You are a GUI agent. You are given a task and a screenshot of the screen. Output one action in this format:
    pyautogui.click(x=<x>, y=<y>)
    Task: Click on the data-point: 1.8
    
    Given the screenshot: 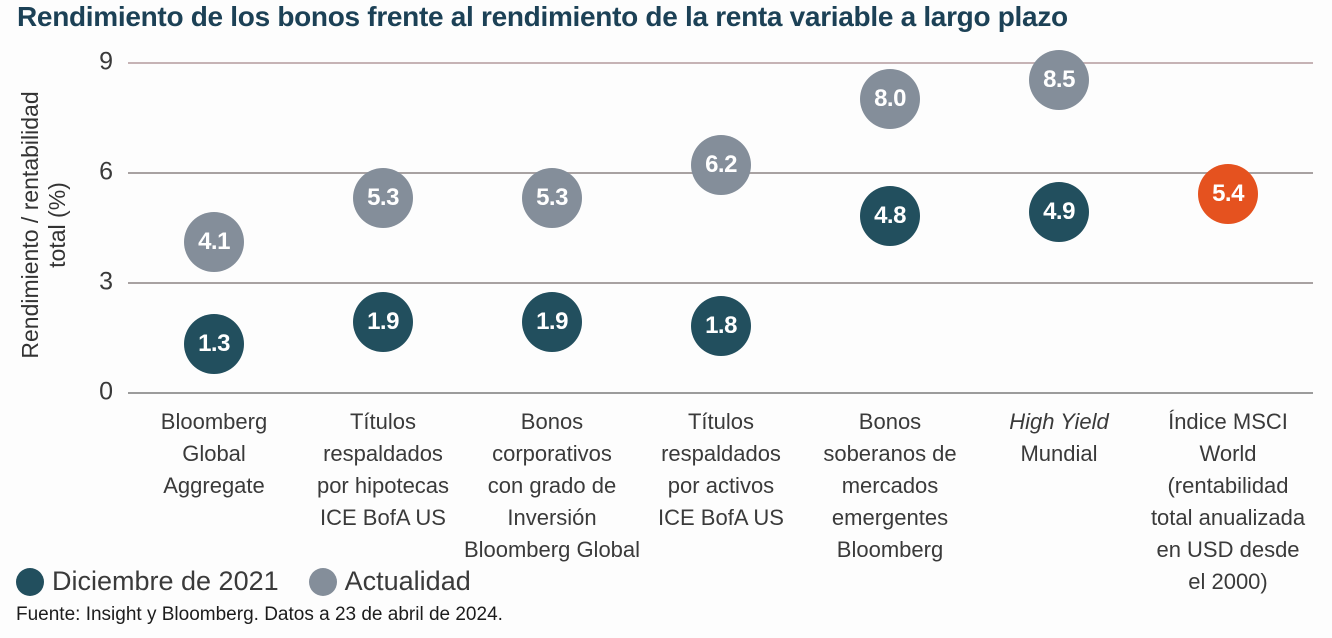 What is the action you would take?
    pyautogui.click(x=721, y=326)
    